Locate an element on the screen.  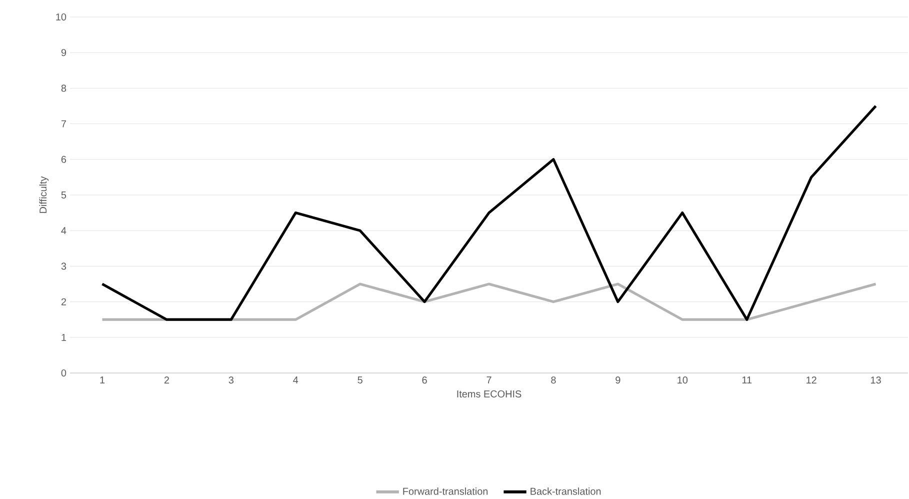
y-tick-label: 1 is located at coordinates (64, 337).